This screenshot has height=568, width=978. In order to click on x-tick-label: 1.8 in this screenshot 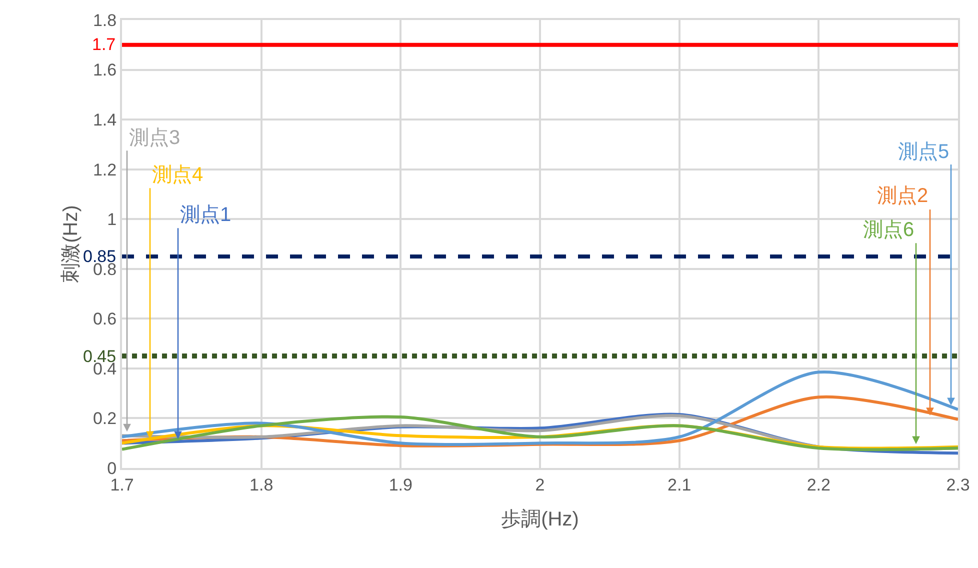, I will do `click(262, 484)`.